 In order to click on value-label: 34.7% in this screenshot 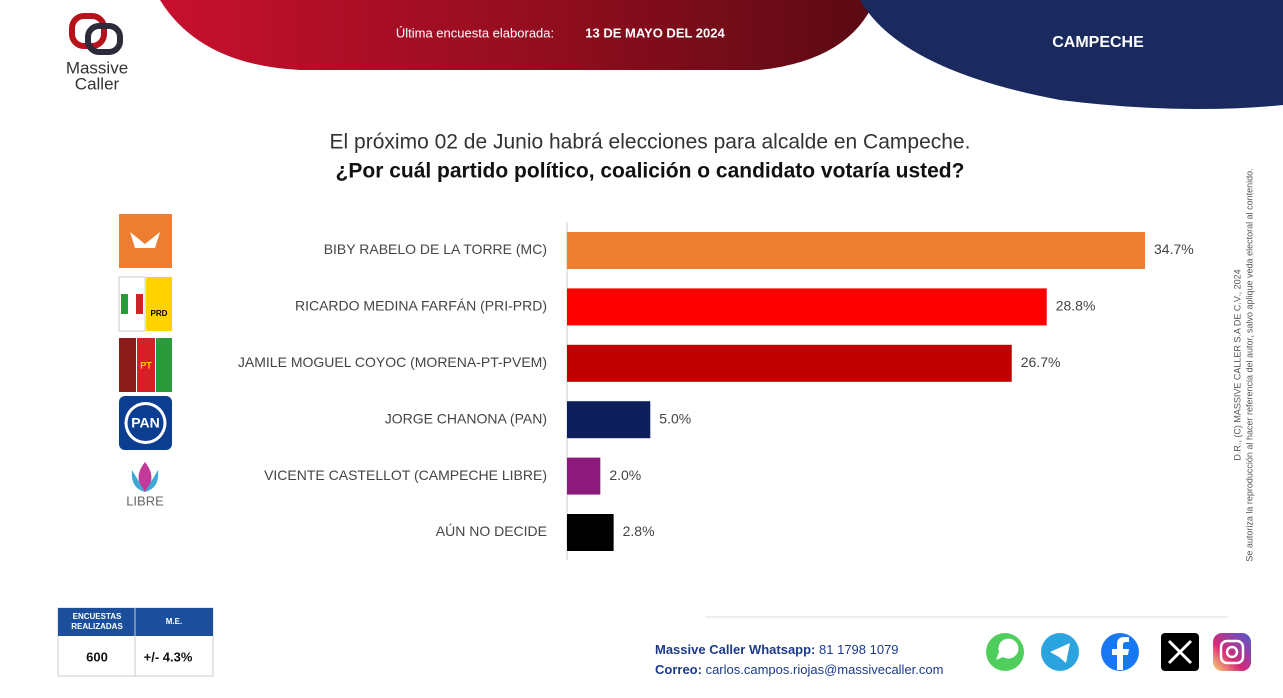, I will do `click(1174, 249)`.